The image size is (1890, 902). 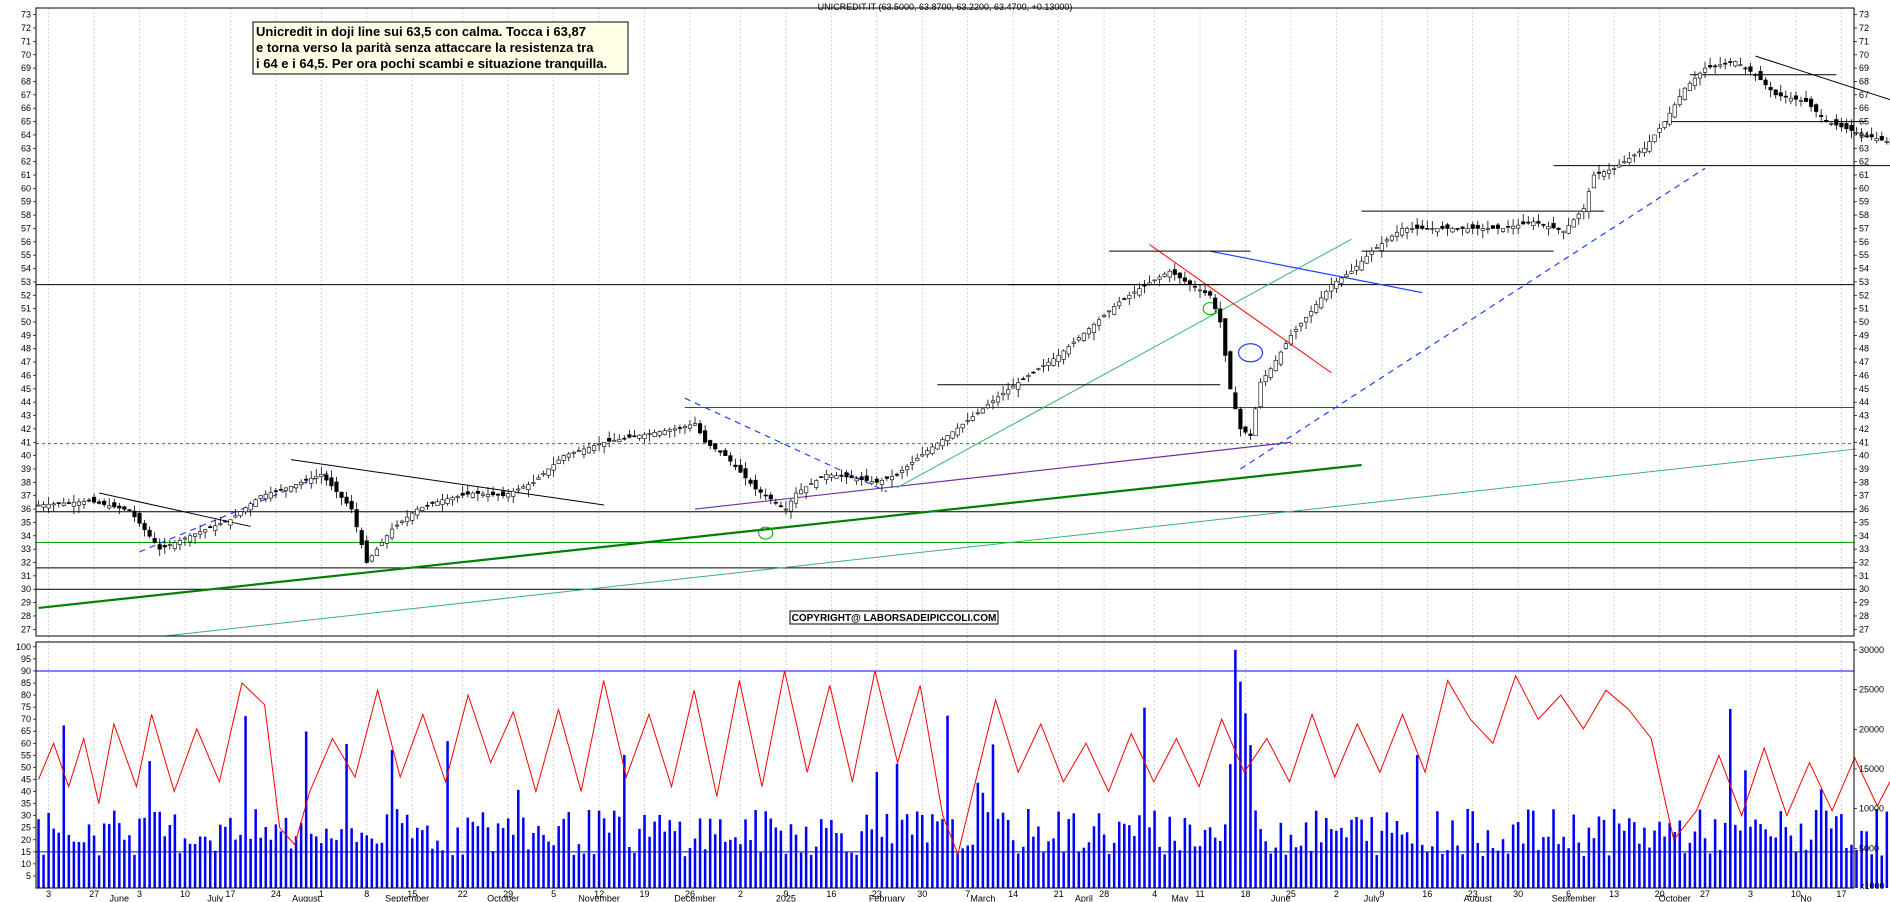 I want to click on oscillator-tick-label: 55, so click(x=26, y=755).